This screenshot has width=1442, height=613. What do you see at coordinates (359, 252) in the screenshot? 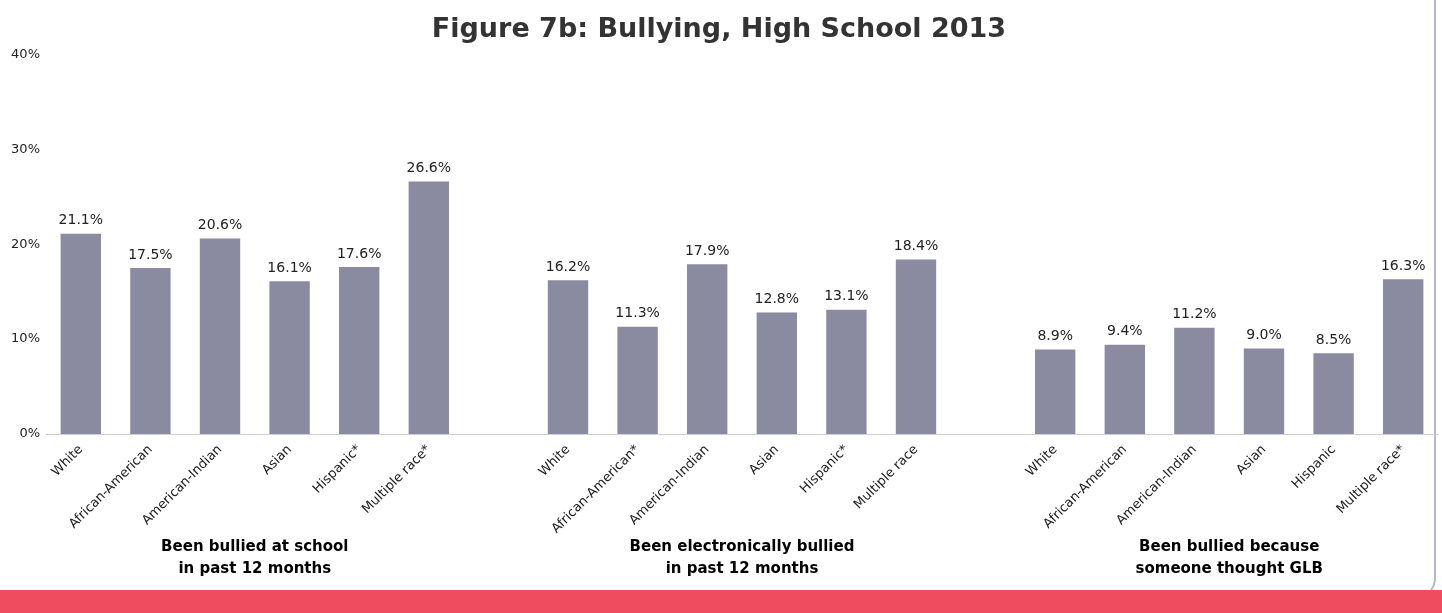
I see `data-label: 17.6%` at bounding box center [359, 252].